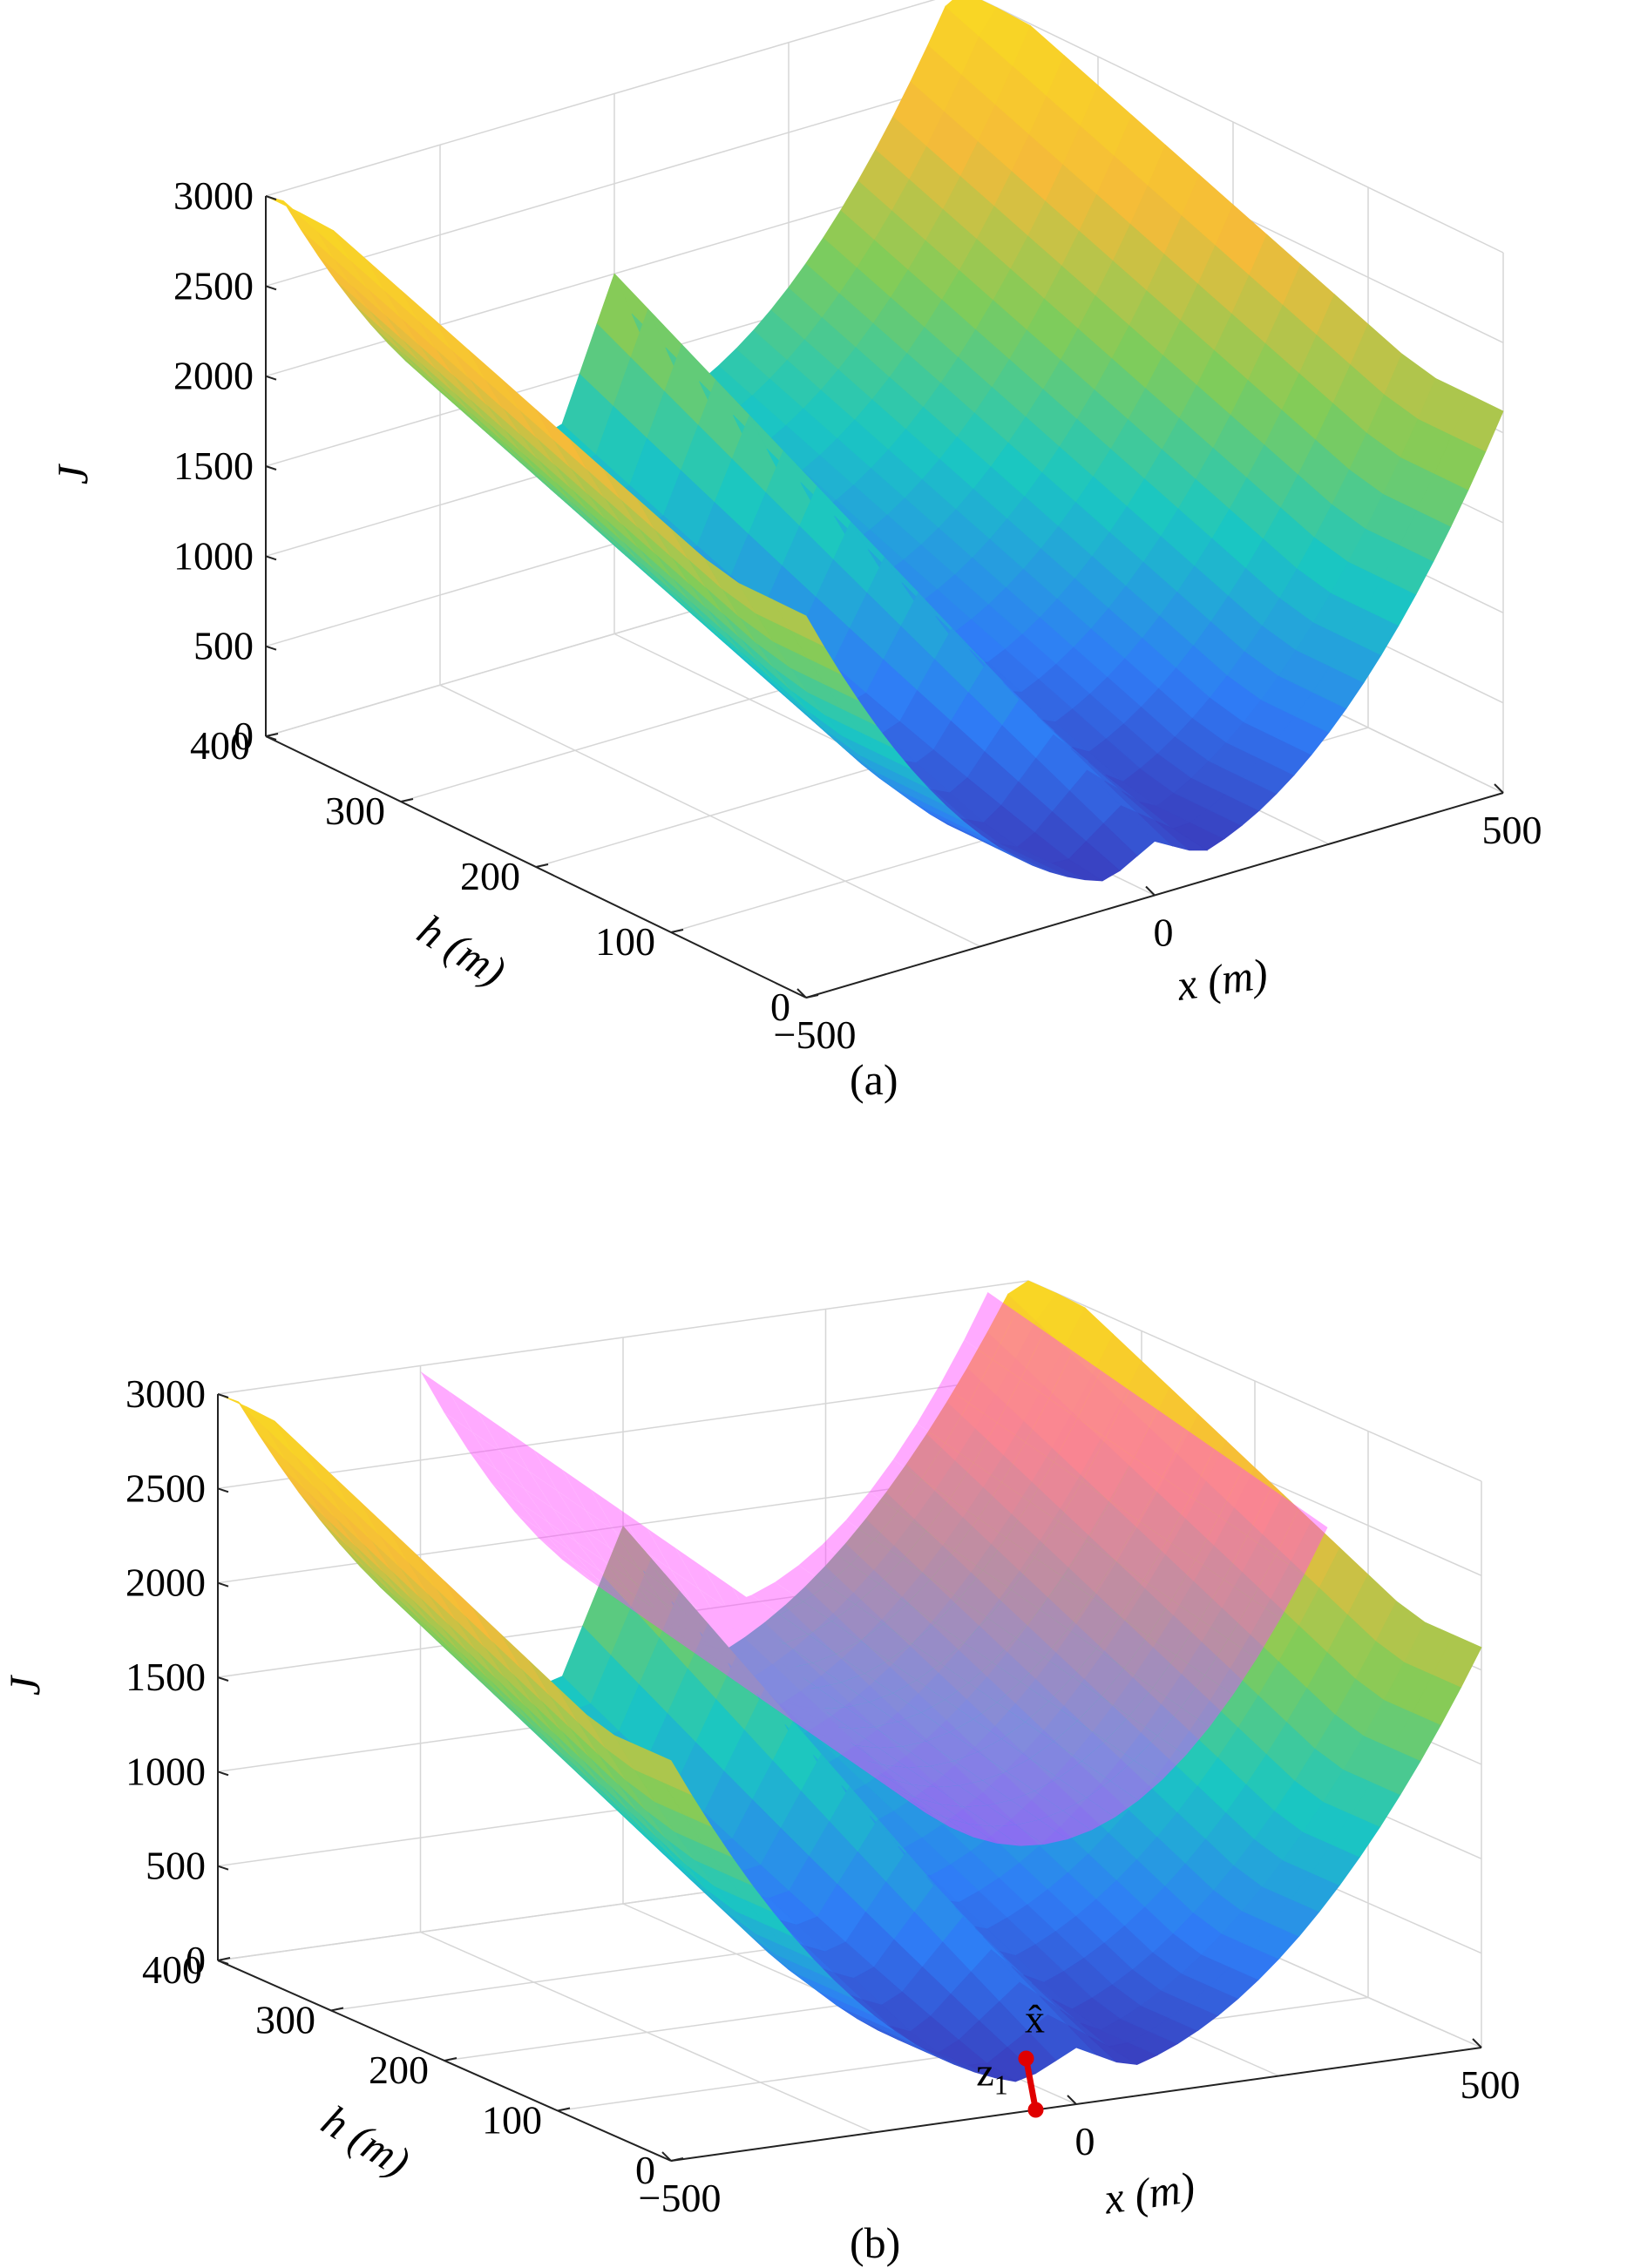 This screenshot has width=1647, height=2268. Describe the element at coordinates (490, 876) in the screenshot. I see `h-tick-label: 200` at that location.